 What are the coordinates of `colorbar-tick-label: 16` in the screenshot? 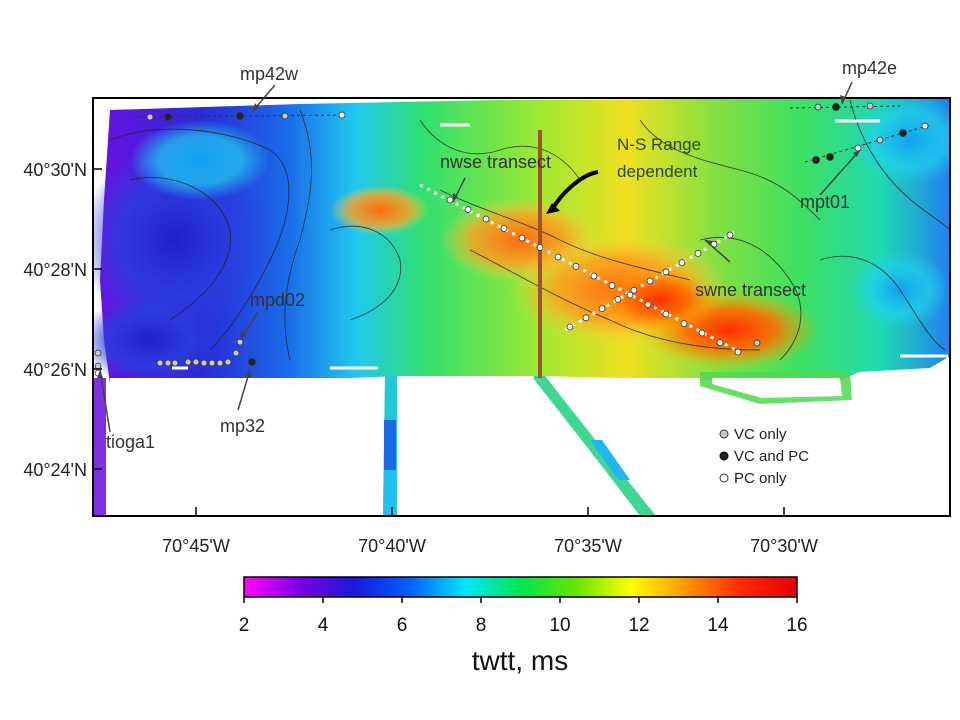 It's located at (796, 625).